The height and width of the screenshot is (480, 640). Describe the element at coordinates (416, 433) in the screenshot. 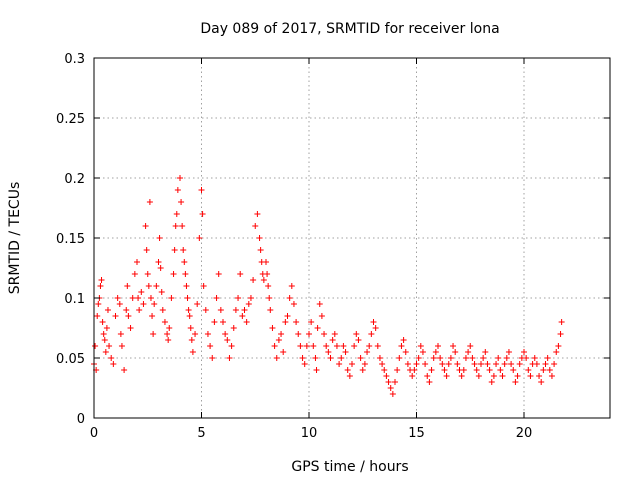

I see `x-tick-label: 15` at that location.